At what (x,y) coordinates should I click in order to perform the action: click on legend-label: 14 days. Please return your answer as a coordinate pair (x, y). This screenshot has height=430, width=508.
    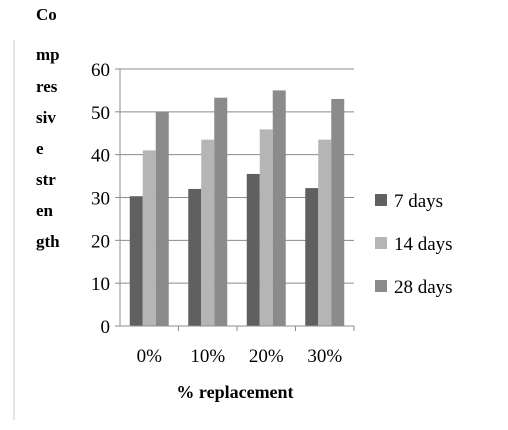
    Looking at the image, I should click on (423, 244).